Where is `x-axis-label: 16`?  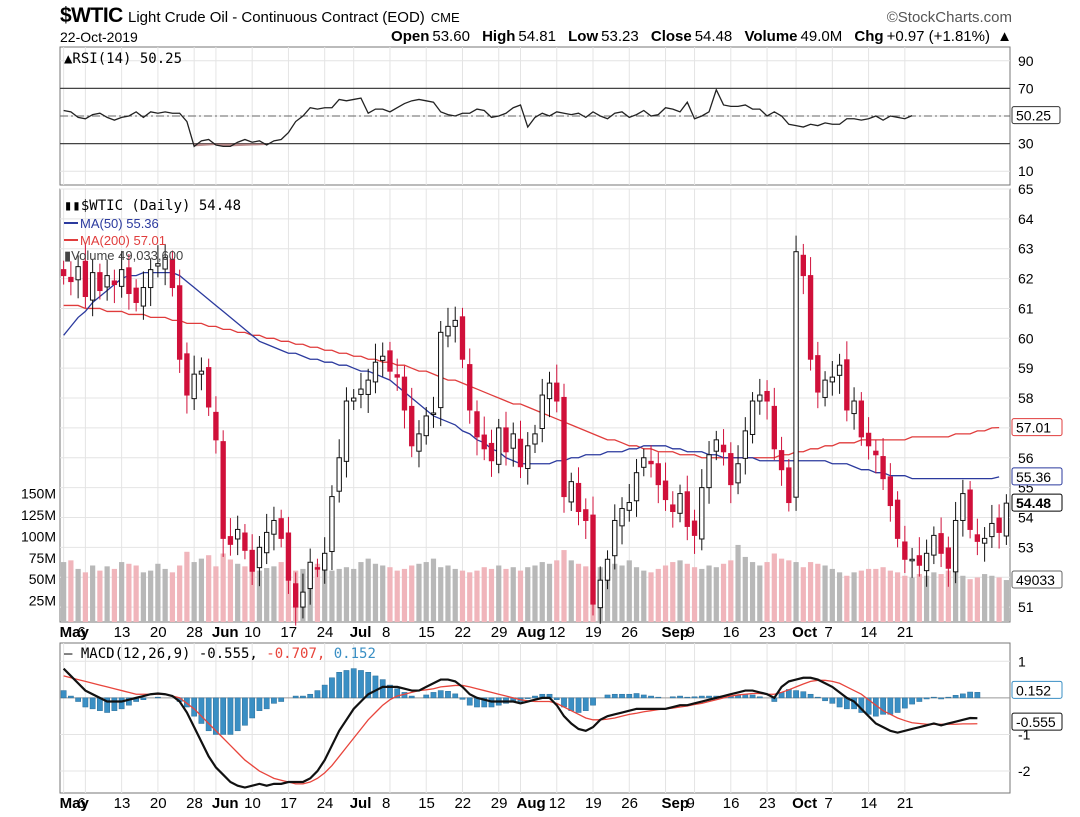 x-axis-label: 16 is located at coordinates (731, 632).